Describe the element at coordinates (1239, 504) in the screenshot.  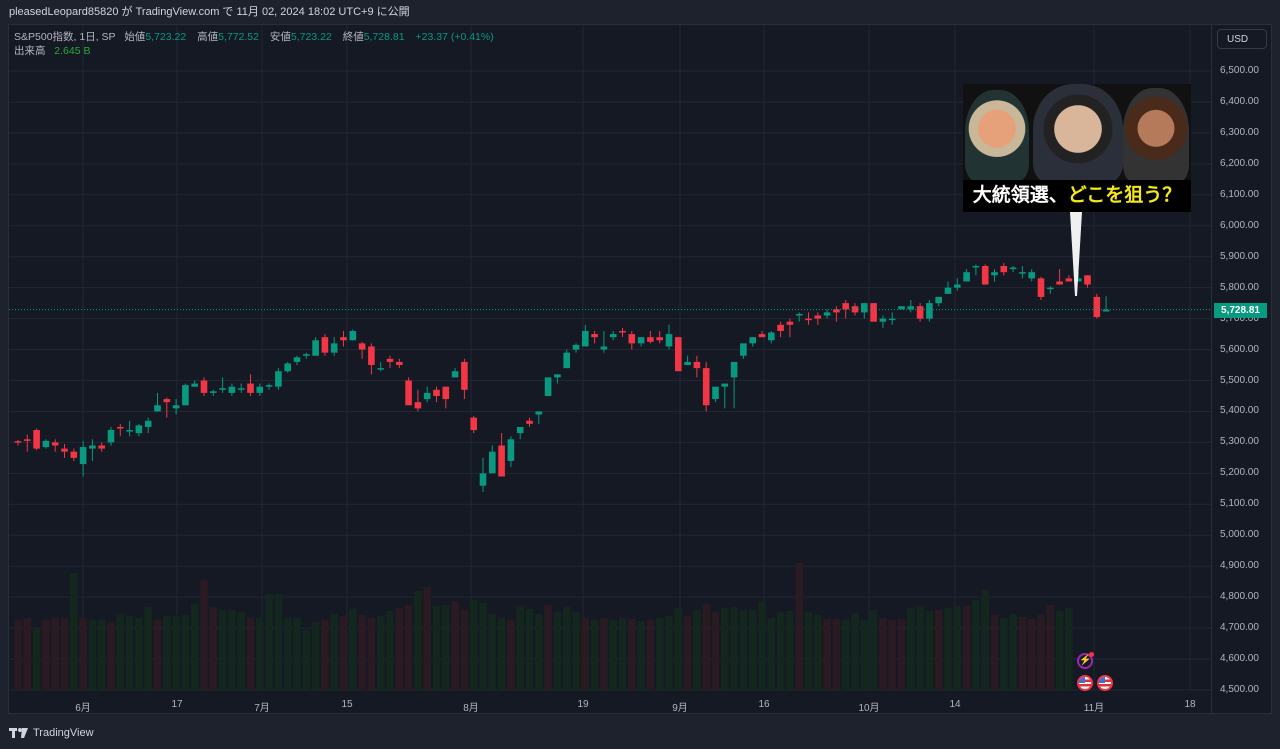
I see `price-tick-label: 5,100.00` at that location.